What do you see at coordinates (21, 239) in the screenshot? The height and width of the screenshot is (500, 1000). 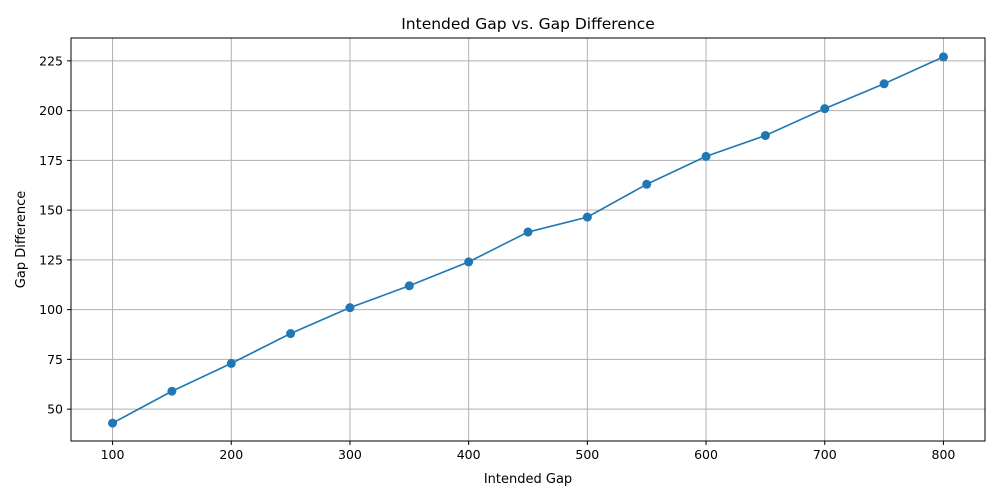 I see `y-axis-label: Gap Difference` at bounding box center [21, 239].